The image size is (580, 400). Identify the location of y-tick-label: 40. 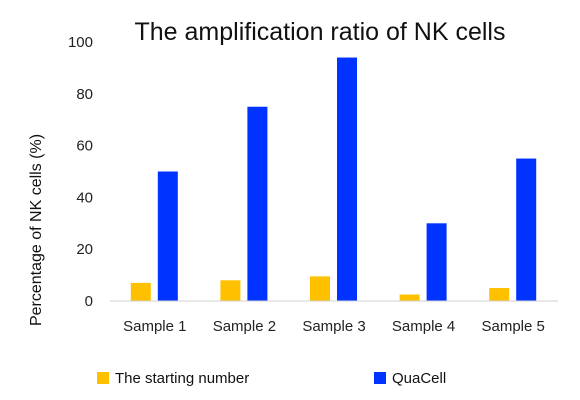
(84, 197).